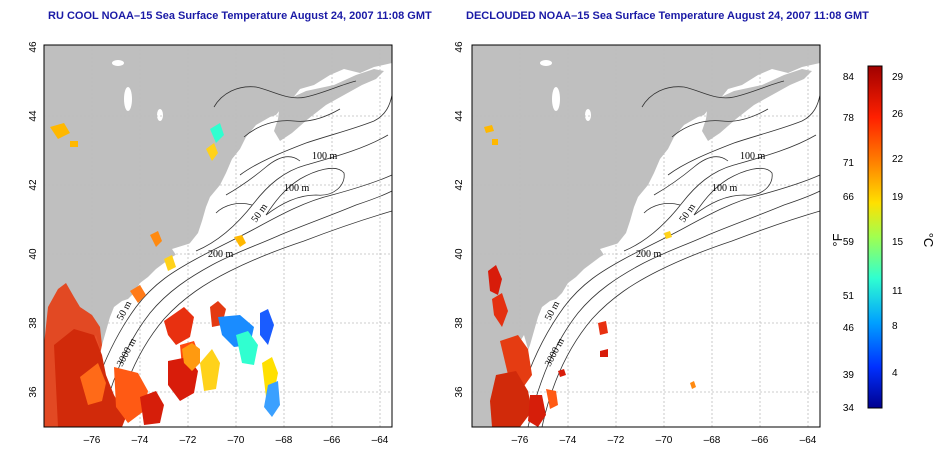  What do you see at coordinates (895, 373) in the screenshot?
I see `colorbar-c-tick-8: 4` at bounding box center [895, 373].